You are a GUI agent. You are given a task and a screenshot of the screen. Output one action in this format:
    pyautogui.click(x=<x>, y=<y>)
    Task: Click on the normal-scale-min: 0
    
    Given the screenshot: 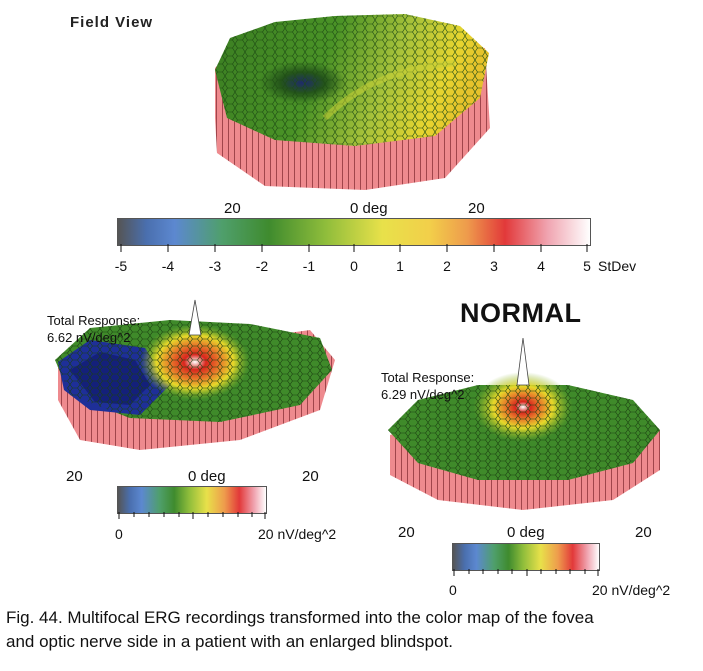 What is the action you would take?
    pyautogui.click(x=453, y=590)
    